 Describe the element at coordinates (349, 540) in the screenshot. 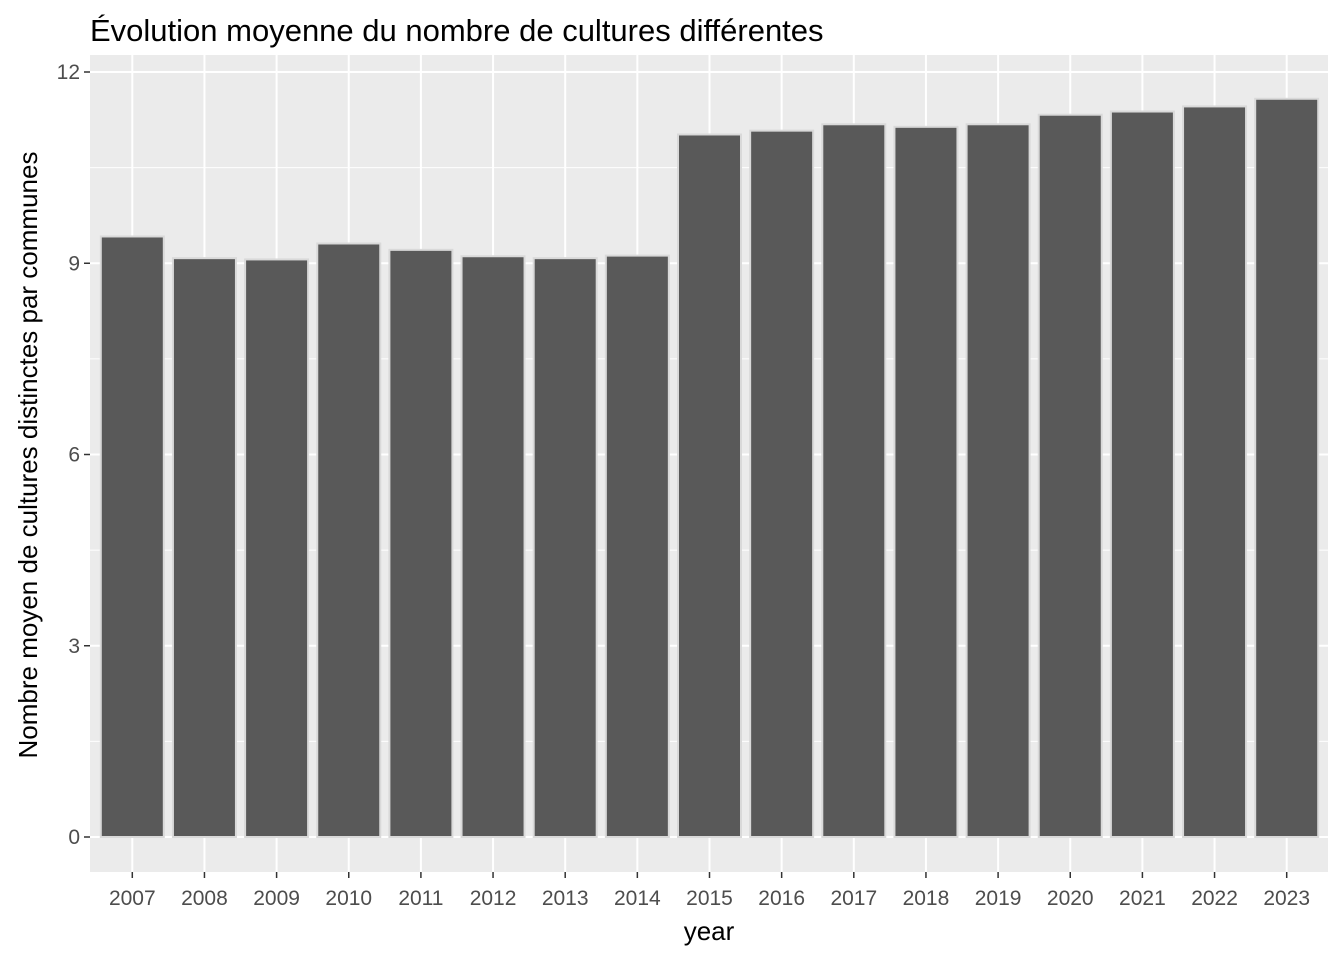

I see `bar-2010` at that location.